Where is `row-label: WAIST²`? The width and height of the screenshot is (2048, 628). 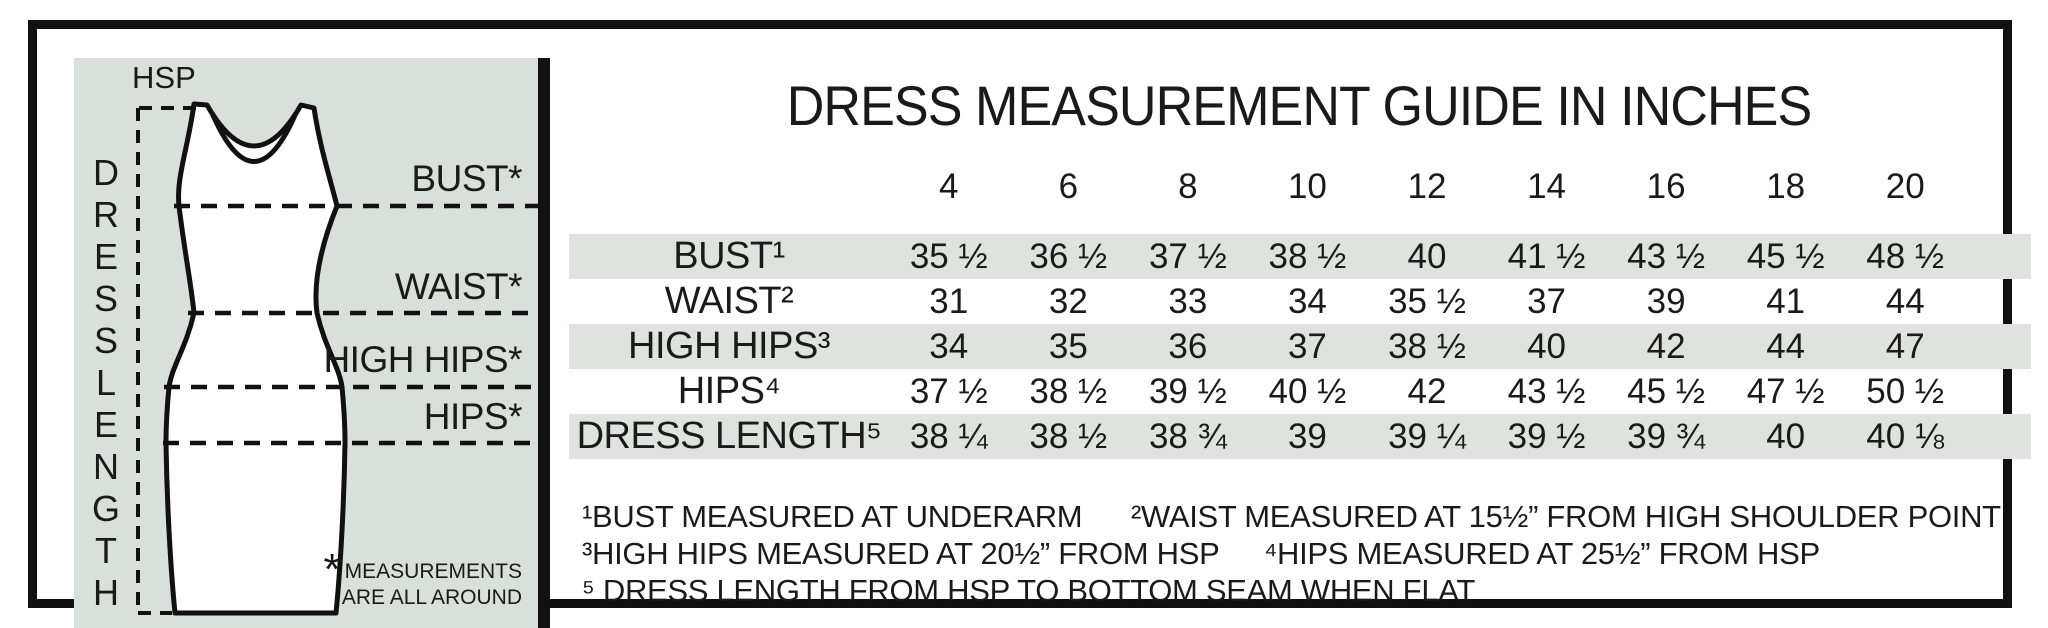
row-label: WAIST² is located at coordinates (729, 301).